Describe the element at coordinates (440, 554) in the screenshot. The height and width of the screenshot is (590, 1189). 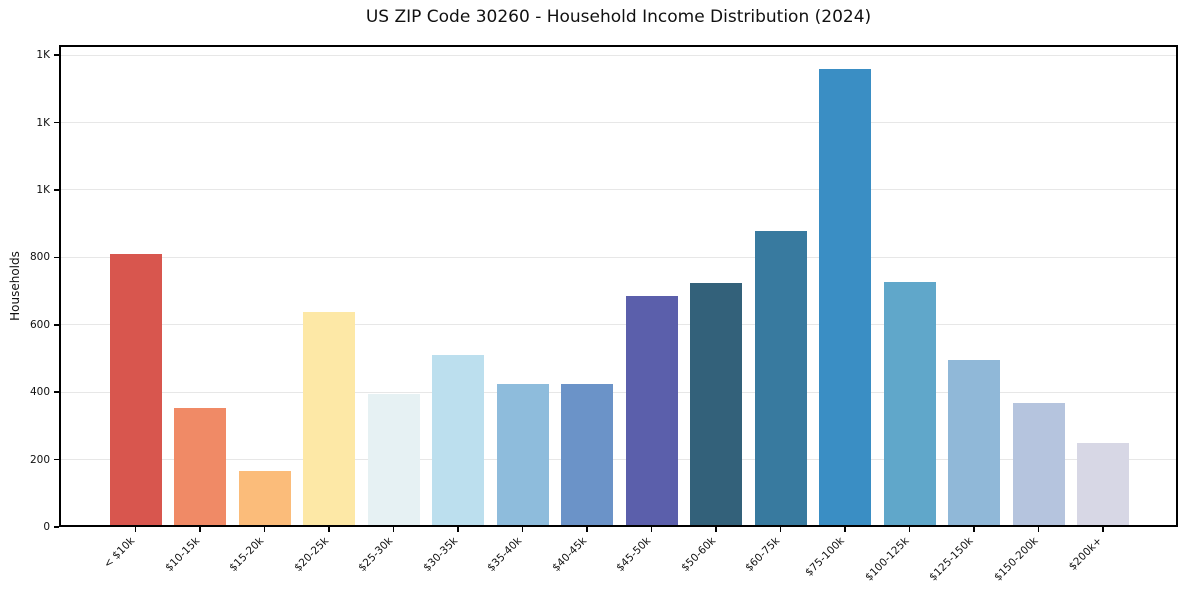
I see `x-tick-label-$30-35k: $30-35k` at that location.